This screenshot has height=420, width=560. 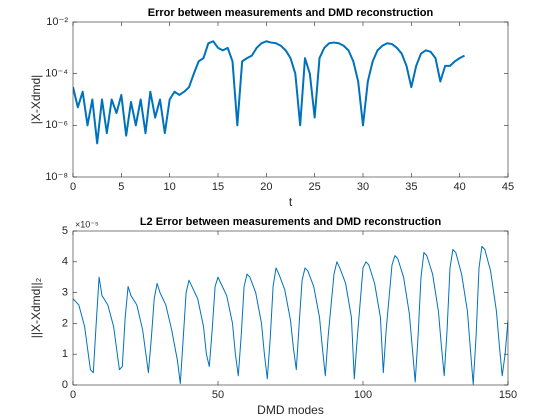 What do you see at coordinates (460, 187) in the screenshot?
I see `x-tick-label: 40` at bounding box center [460, 187].